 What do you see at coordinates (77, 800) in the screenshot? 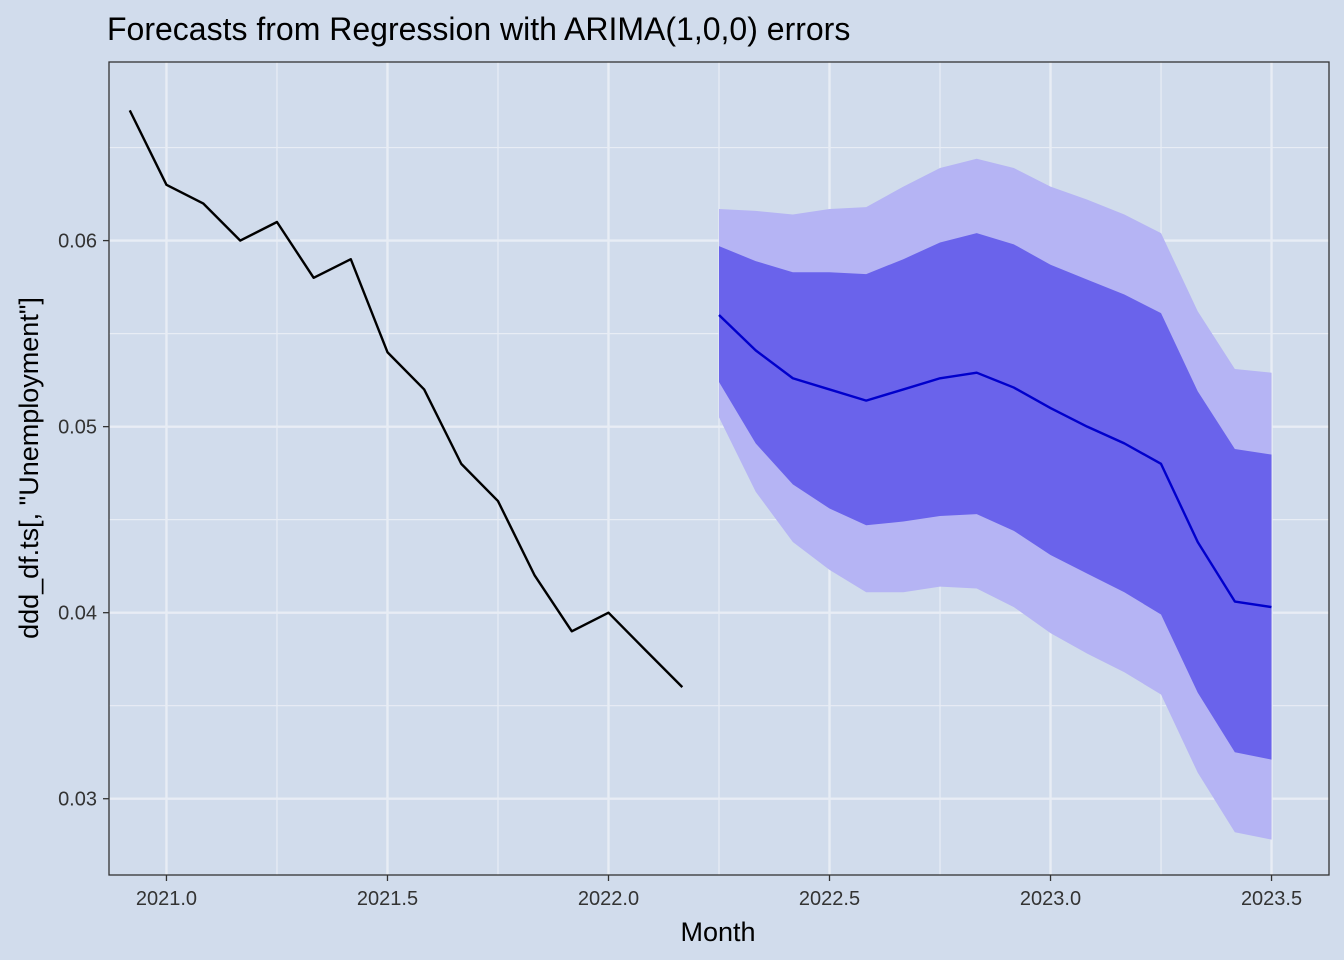
I see `y-tick-label: 0.03` at bounding box center [77, 800].